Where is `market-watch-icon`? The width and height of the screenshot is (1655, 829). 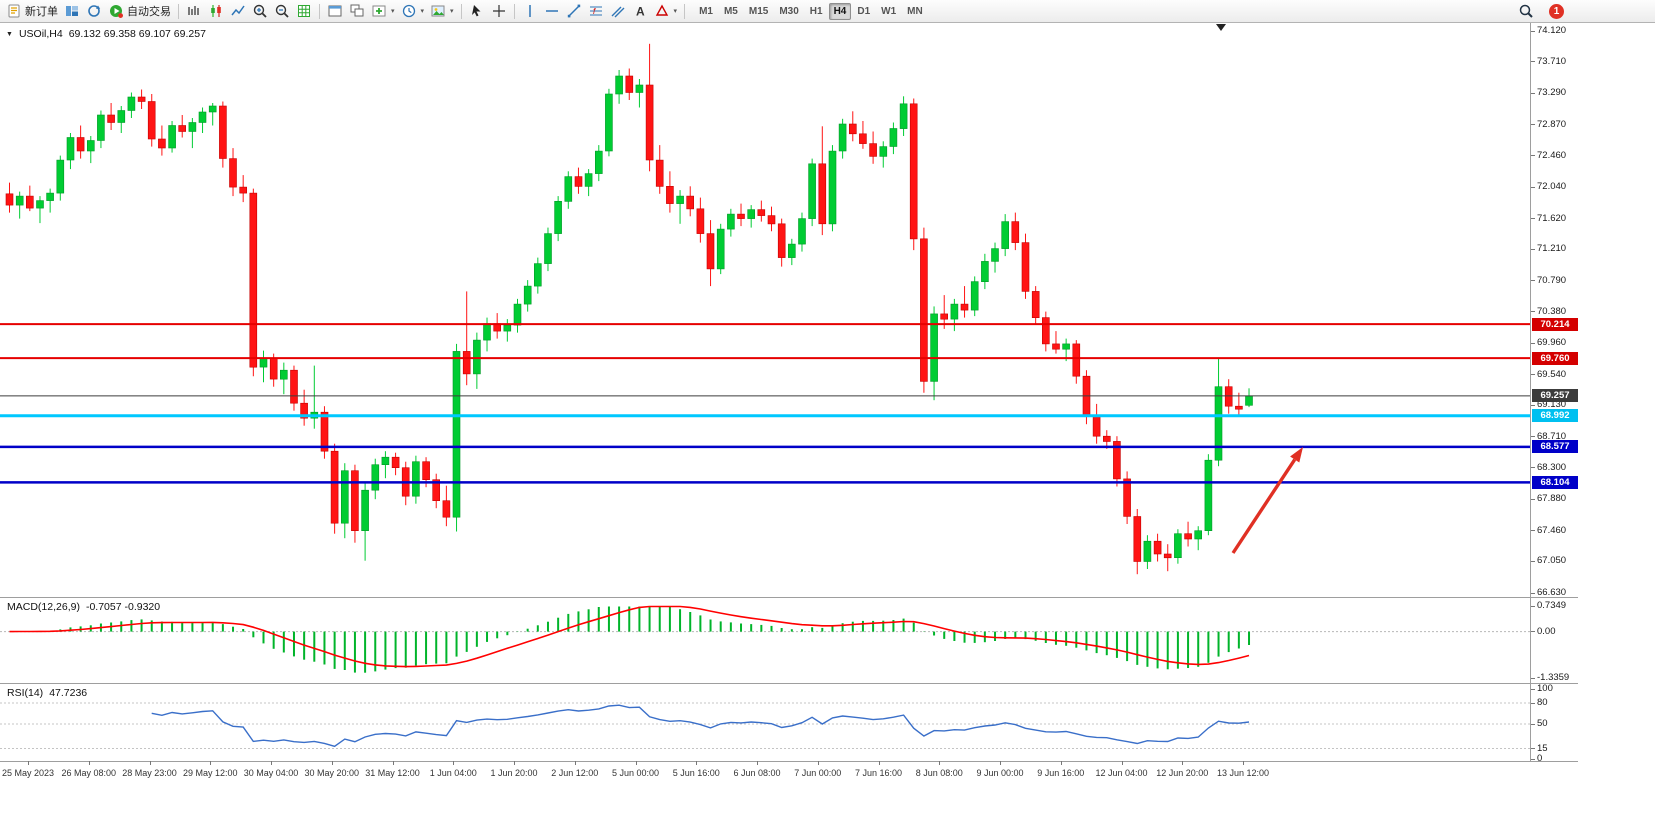
market-watch-icon is located at coordinates (72, 11).